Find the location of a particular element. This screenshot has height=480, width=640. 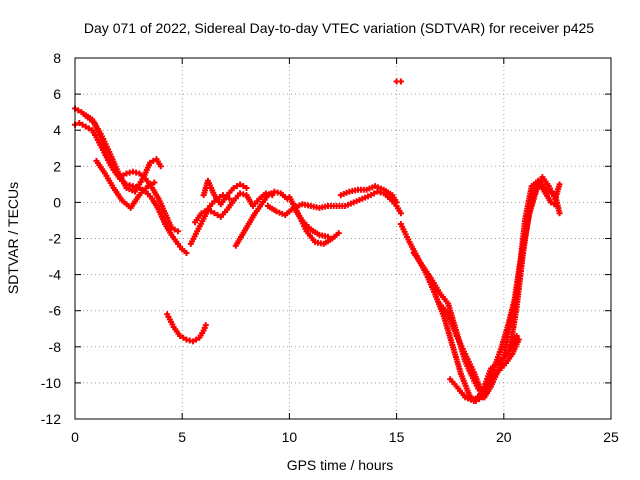

y-tick-label: -8 is located at coordinates (55, 347).